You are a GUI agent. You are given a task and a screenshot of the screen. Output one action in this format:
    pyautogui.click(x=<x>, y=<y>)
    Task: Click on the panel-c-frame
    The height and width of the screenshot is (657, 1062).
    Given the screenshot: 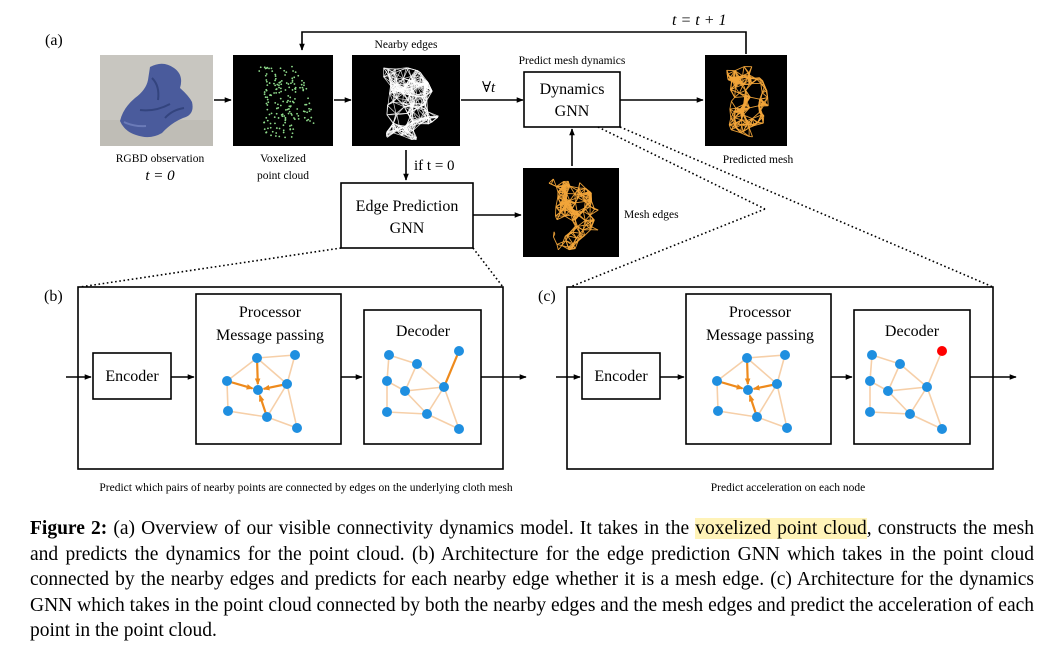 What is the action you would take?
    pyautogui.click(x=780, y=378)
    